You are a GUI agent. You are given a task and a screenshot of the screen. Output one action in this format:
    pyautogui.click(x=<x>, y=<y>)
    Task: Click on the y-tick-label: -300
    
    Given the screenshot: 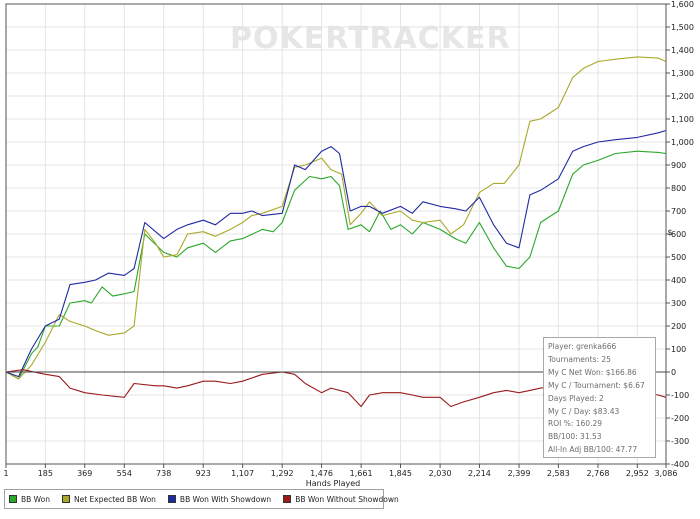 What is the action you would take?
    pyautogui.click(x=680, y=441)
    